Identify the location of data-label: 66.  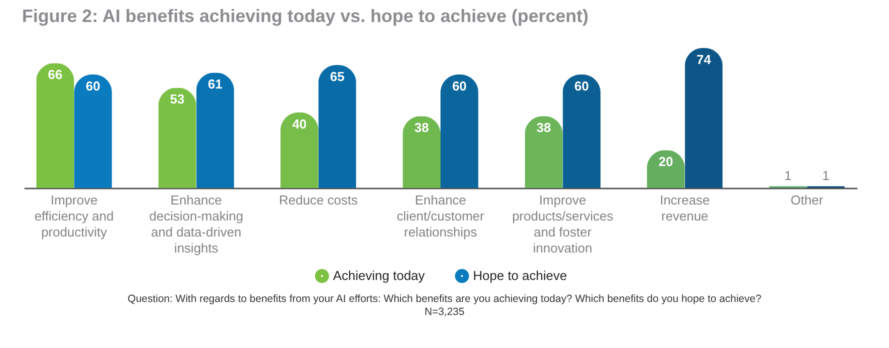
(55, 74).